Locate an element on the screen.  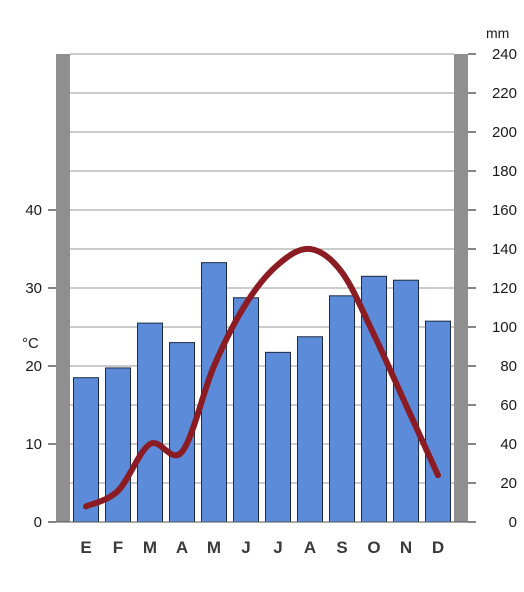
month-label: N is located at coordinates (406, 547).